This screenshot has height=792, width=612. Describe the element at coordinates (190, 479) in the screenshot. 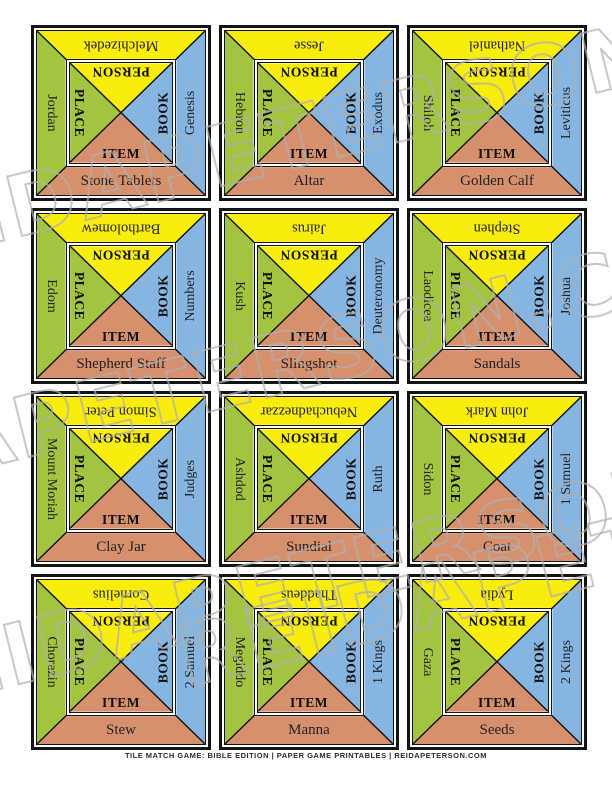

I see `book-name-label: Judges` at that location.